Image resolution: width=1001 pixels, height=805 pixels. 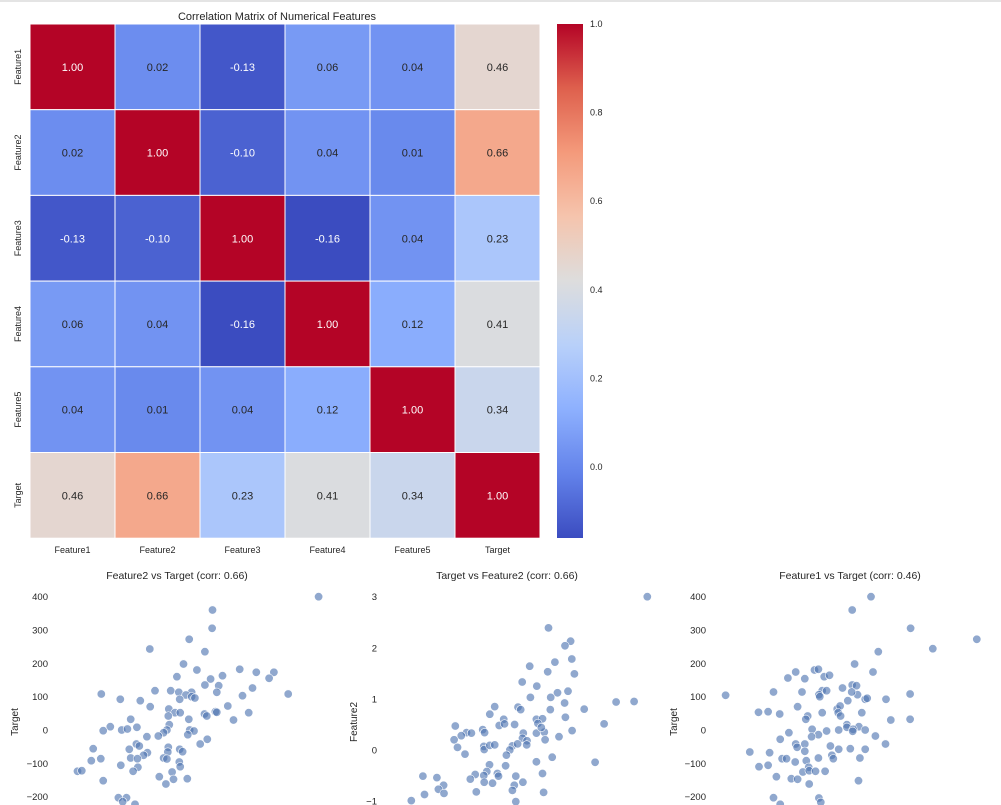 I want to click on y-tick-label: Target, so click(x=18, y=495).